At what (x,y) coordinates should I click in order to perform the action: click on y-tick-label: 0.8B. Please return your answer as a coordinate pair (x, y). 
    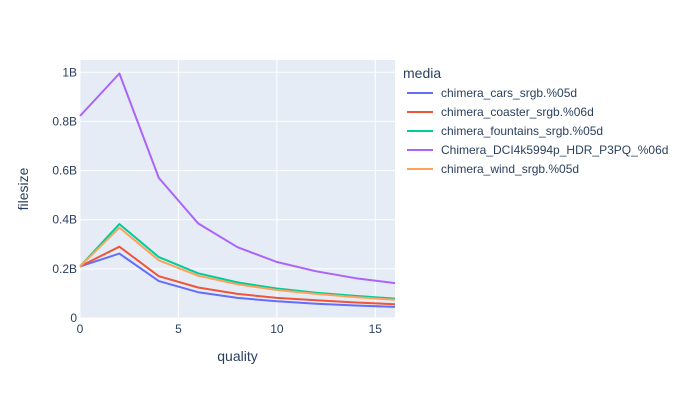
    Looking at the image, I should click on (64, 121).